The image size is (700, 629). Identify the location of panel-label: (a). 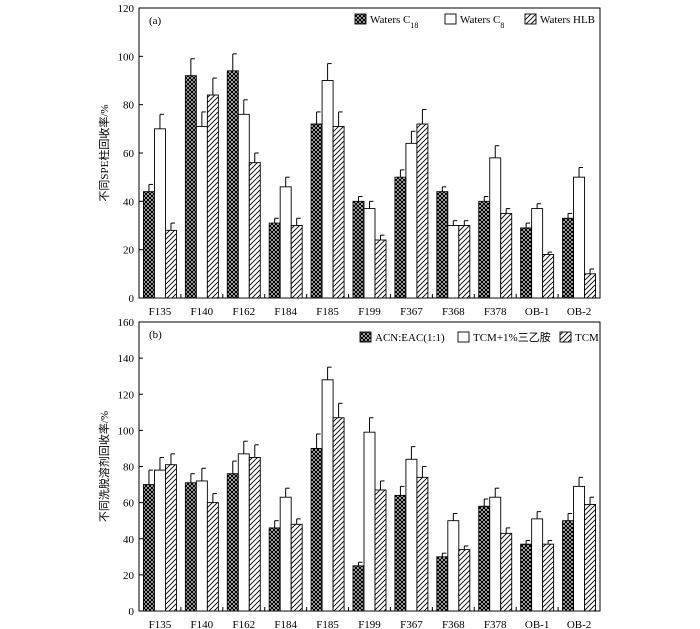
(155, 21).